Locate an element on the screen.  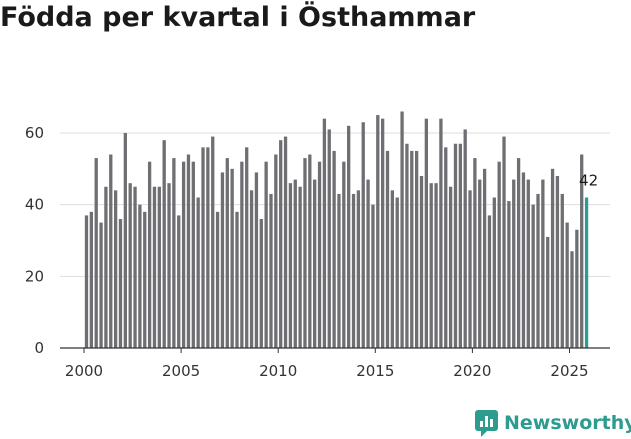
highlight-value-label: 42 is located at coordinates (588, 181).